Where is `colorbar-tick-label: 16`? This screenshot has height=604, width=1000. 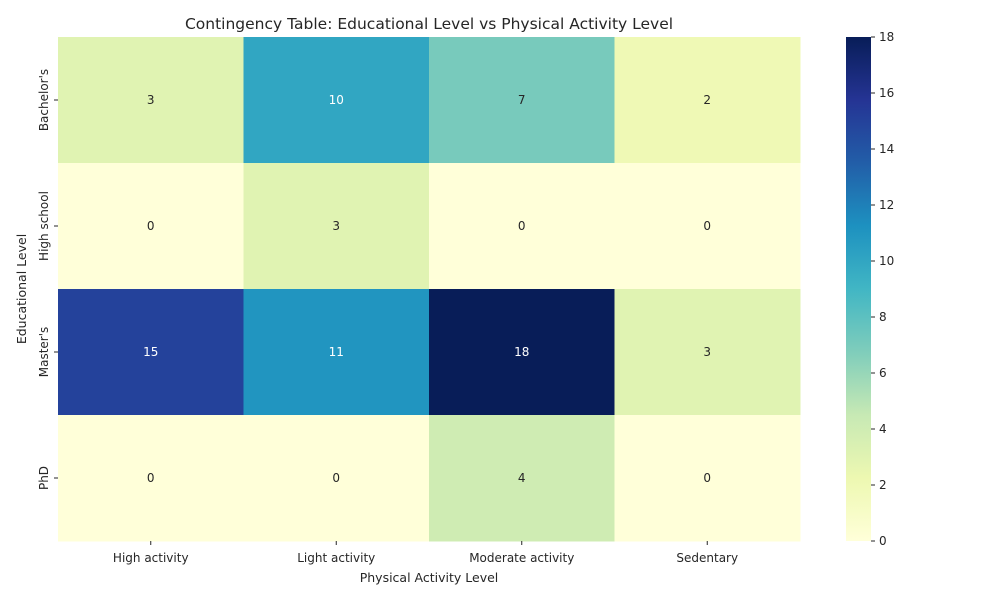
colorbar-tick-label: 16 is located at coordinates (886, 93).